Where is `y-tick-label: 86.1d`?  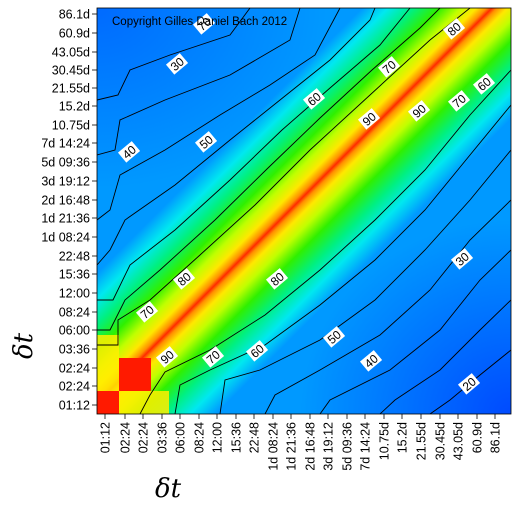 y-tick-label: 86.1d is located at coordinates (74, 15).